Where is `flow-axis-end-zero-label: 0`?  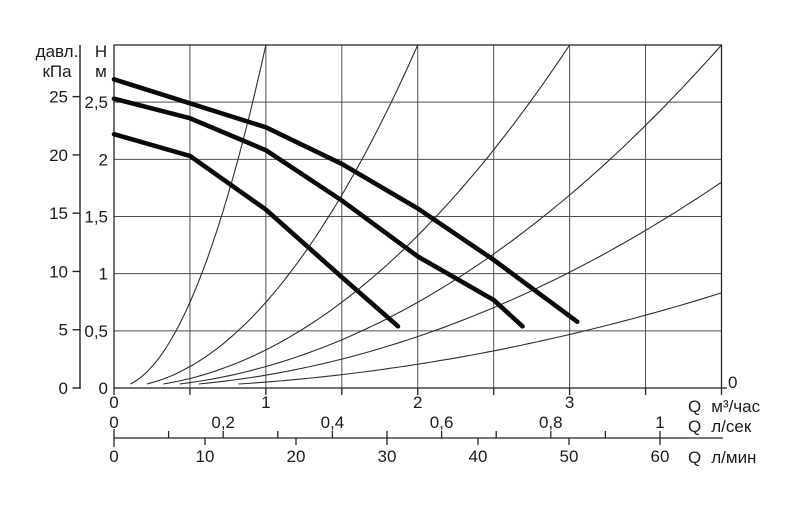 flow-axis-end-zero-label: 0 is located at coordinates (733, 382).